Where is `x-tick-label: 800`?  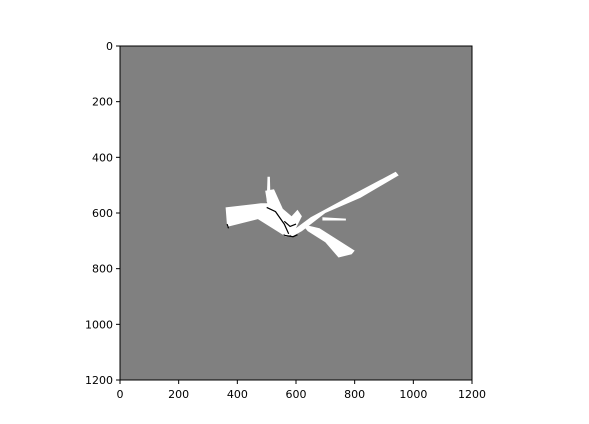
x-tick-label: 800 is located at coordinates (354, 394).